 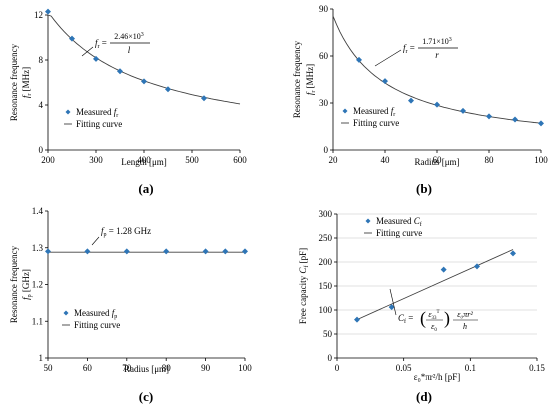 I want to click on equation-numerator: 1.71×103, so click(x=437, y=41).